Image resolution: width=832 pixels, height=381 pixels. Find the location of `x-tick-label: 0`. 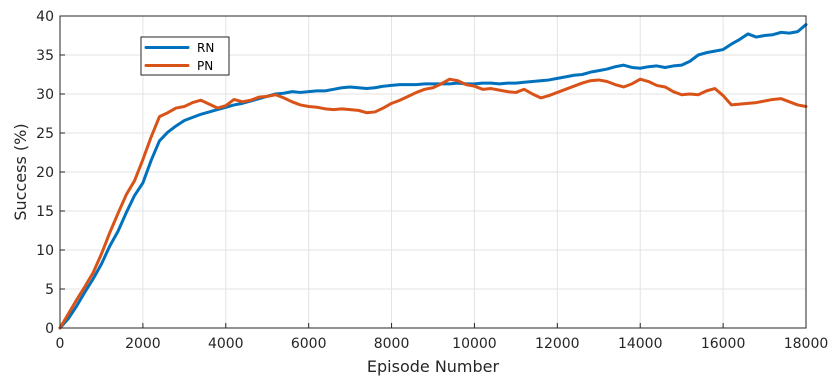

x-tick-label: 0 is located at coordinates (60, 344).